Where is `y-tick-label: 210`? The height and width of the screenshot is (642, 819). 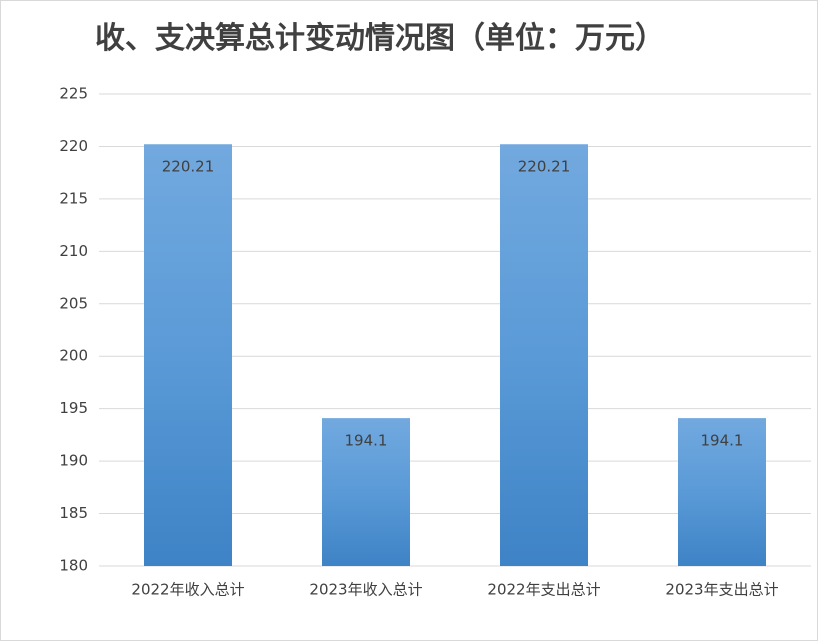
y-tick-label: 210 is located at coordinates (73, 251).